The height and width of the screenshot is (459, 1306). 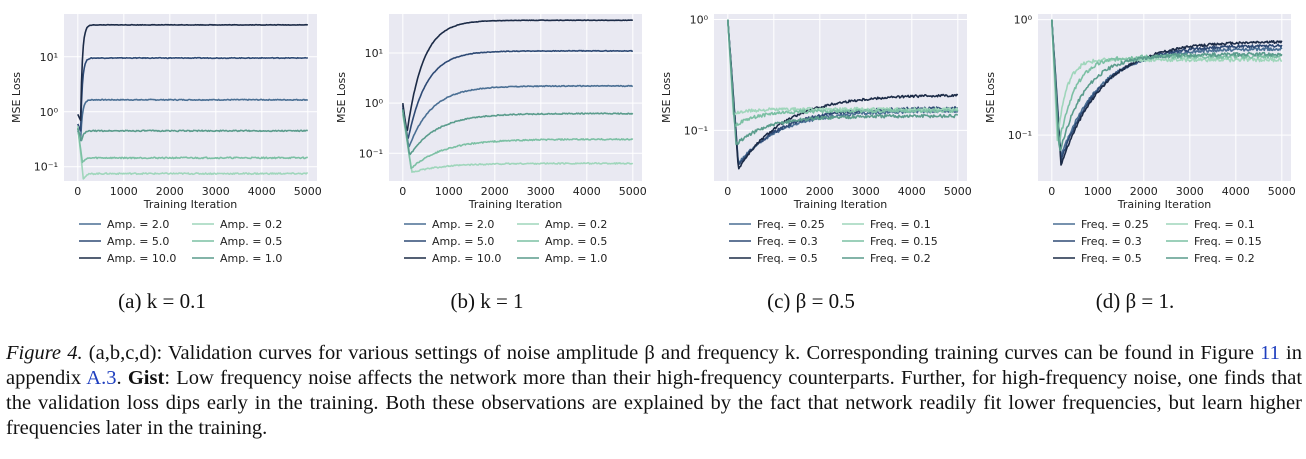 I want to click on caption-text-3: ., so click(x=122, y=378).